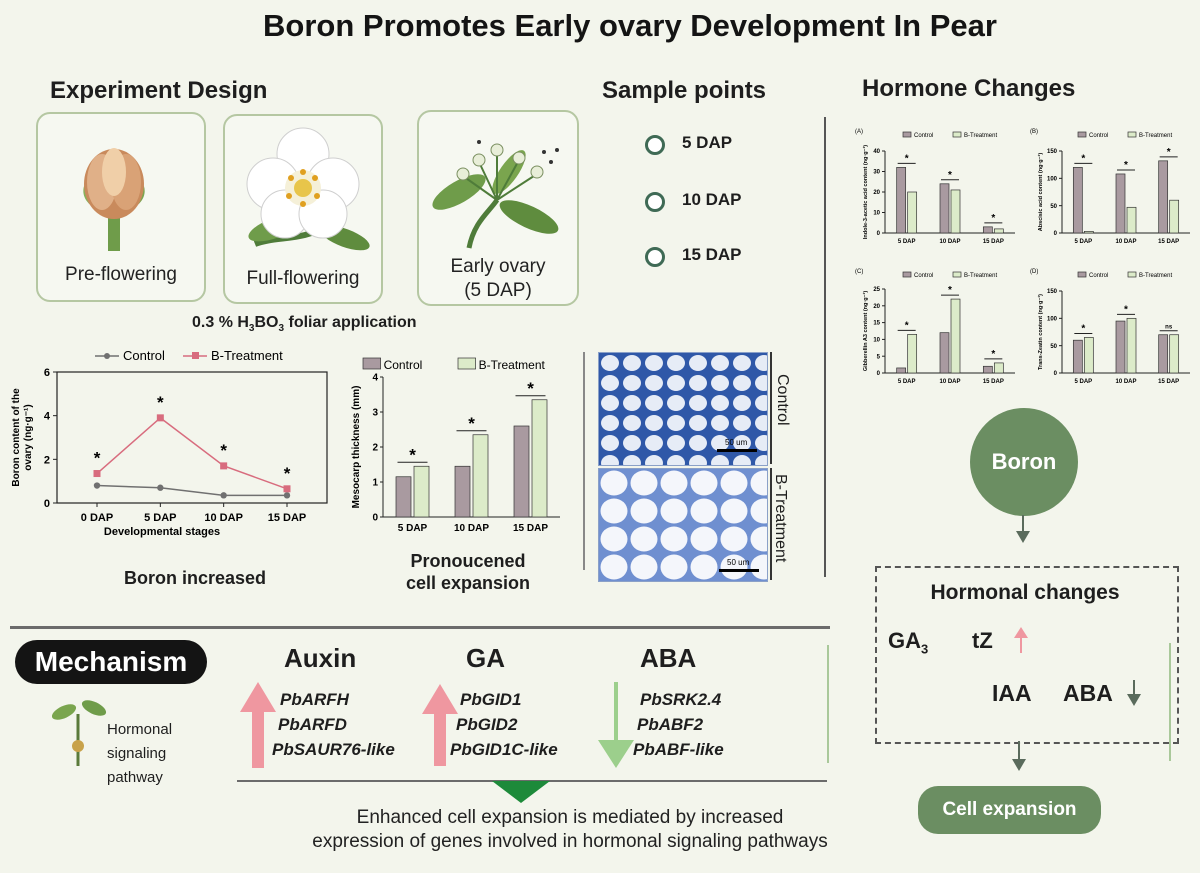 This screenshot has width=1200, height=873. Describe the element at coordinates (1025, 592) in the screenshot. I see `hormonal-changes-title: Hormonal changes` at that location.